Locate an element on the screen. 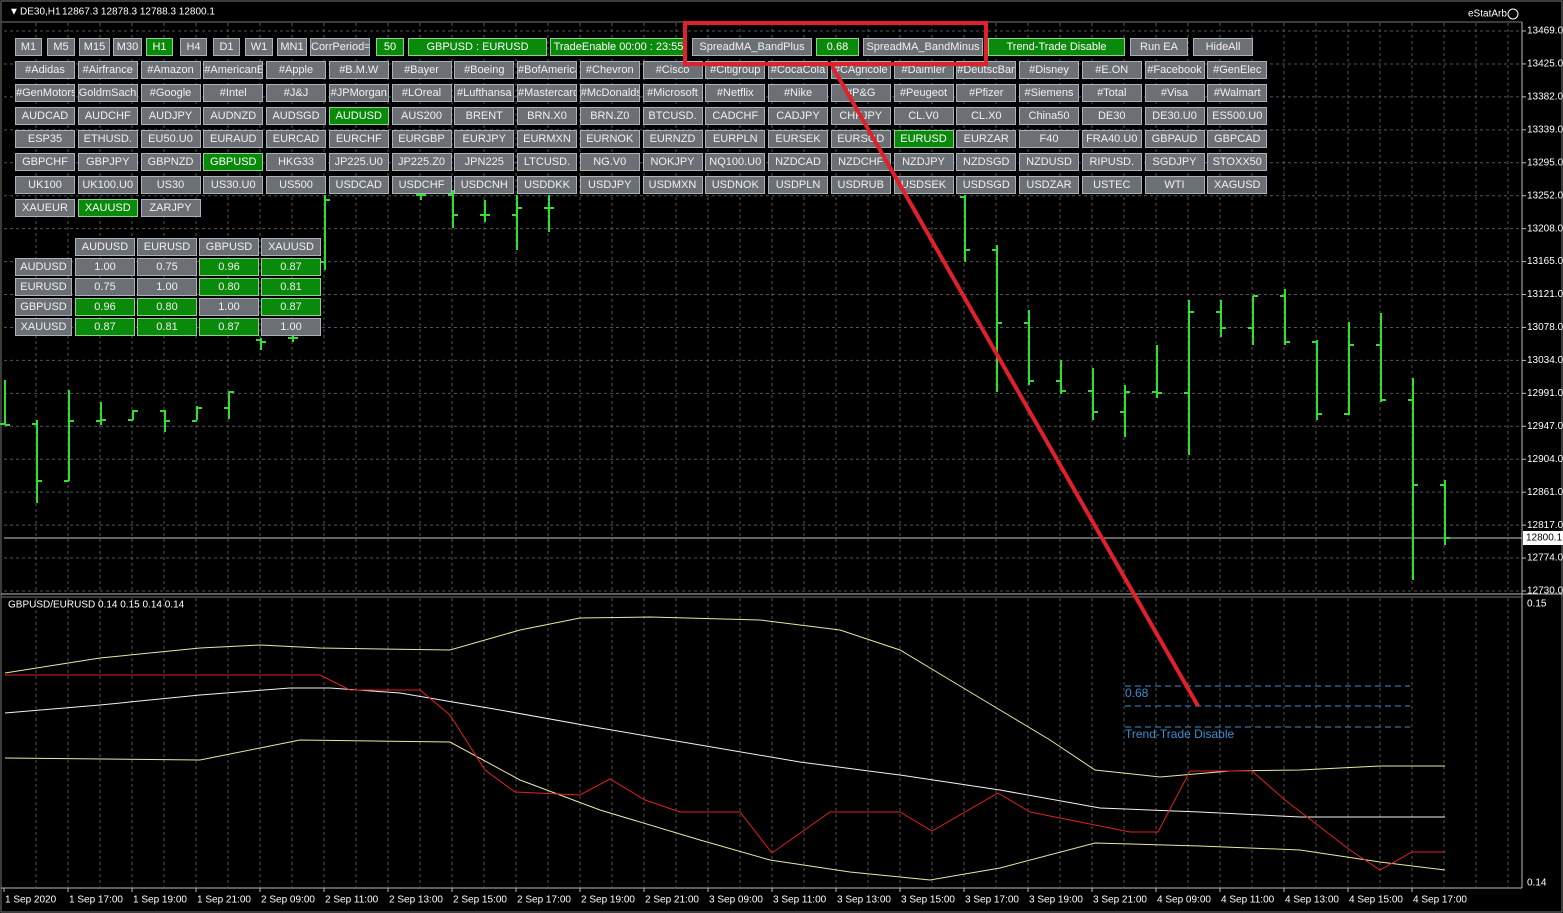 Image resolution: width=1563 pixels, height=913 pixels. symbol-button: #Total is located at coordinates (1111, 93).